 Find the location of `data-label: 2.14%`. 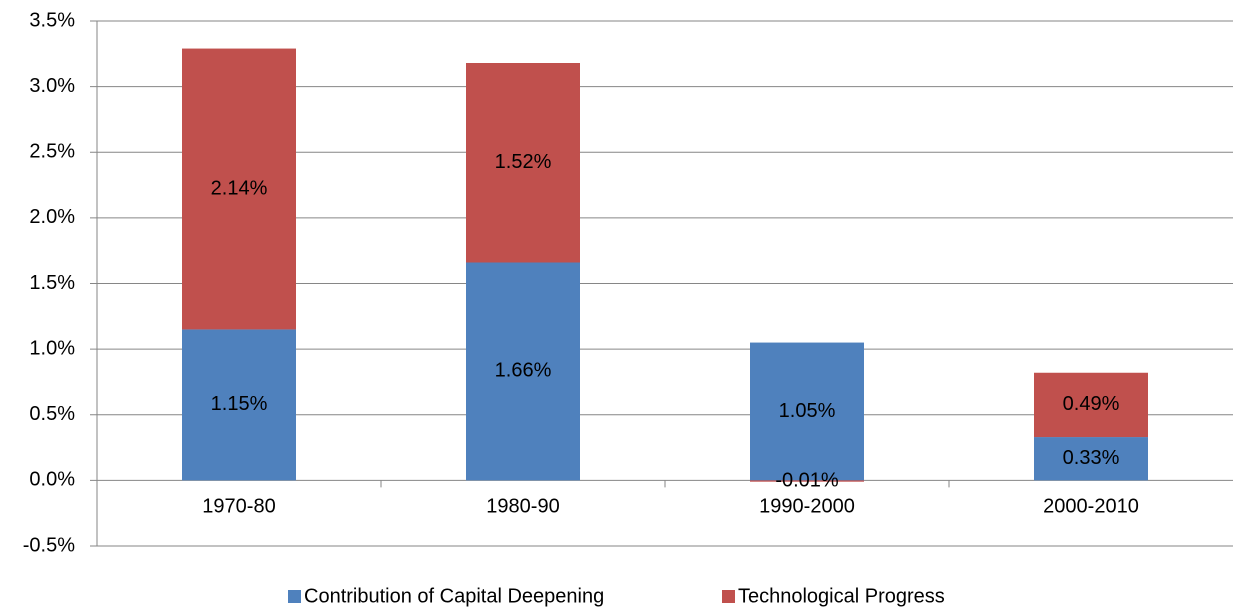

data-label: 2.14% is located at coordinates (239, 188).